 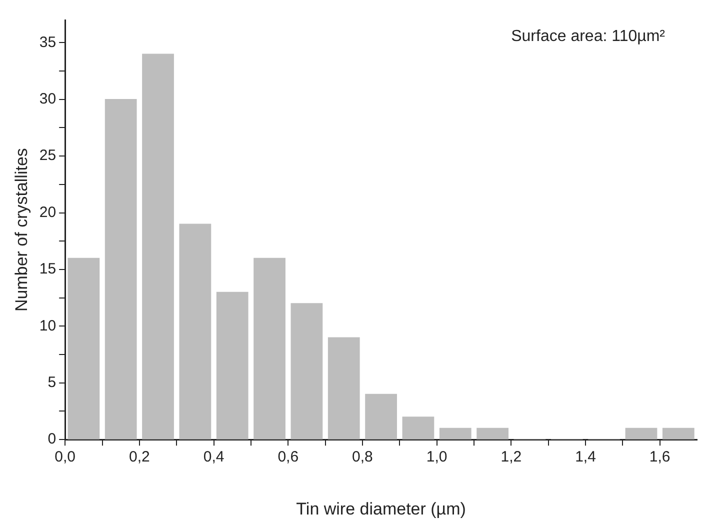 What do you see at coordinates (47, 269) in the screenshot?
I see `y-tick-label: 15` at bounding box center [47, 269].